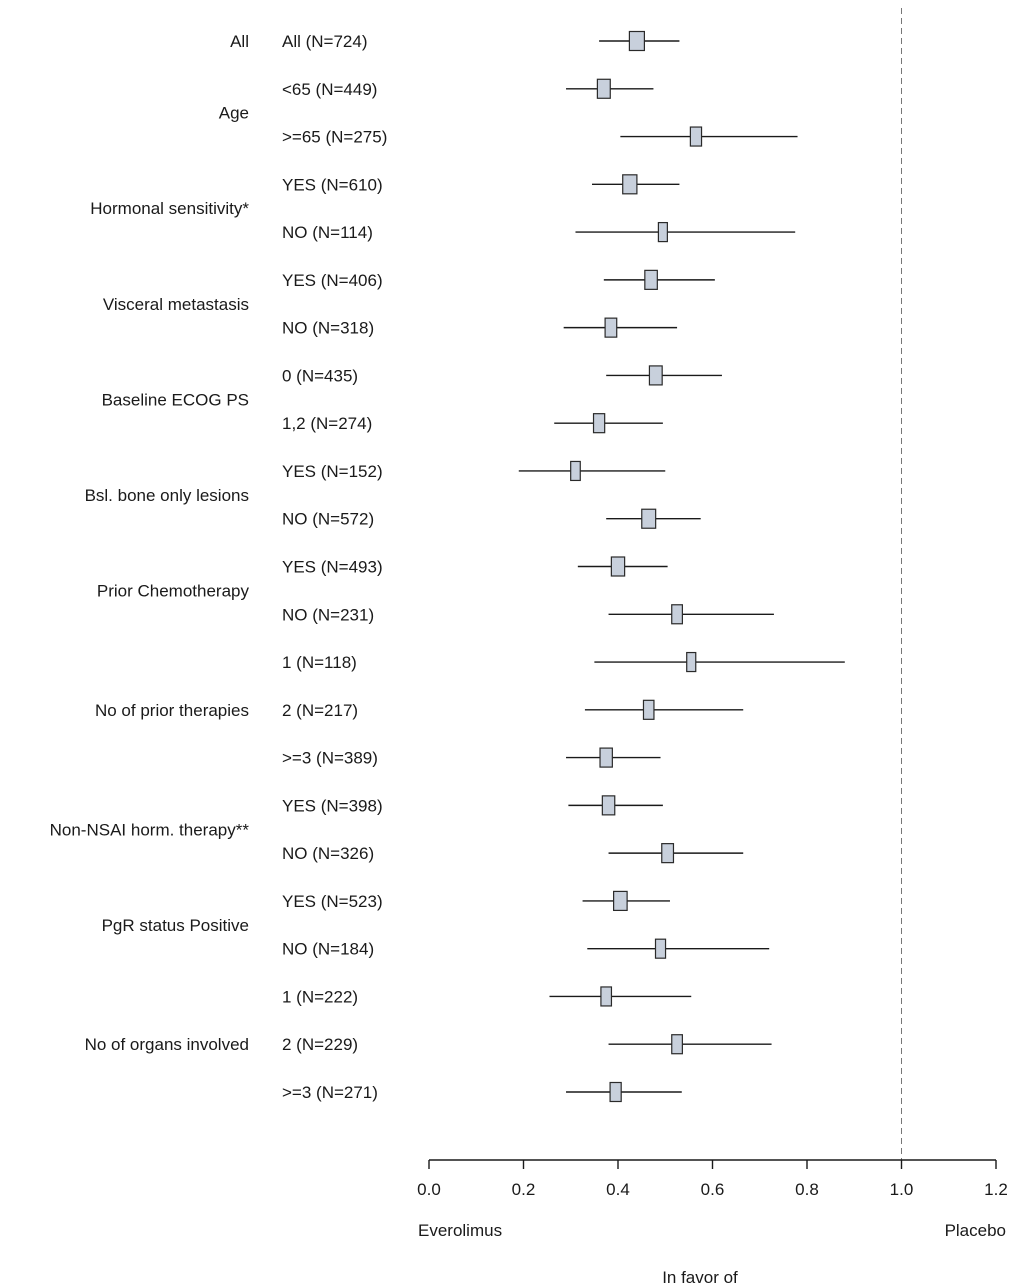 This screenshot has width=1012, height=1285. What do you see at coordinates (328, 853) in the screenshot?
I see `row-label: NO (N=326)` at bounding box center [328, 853].